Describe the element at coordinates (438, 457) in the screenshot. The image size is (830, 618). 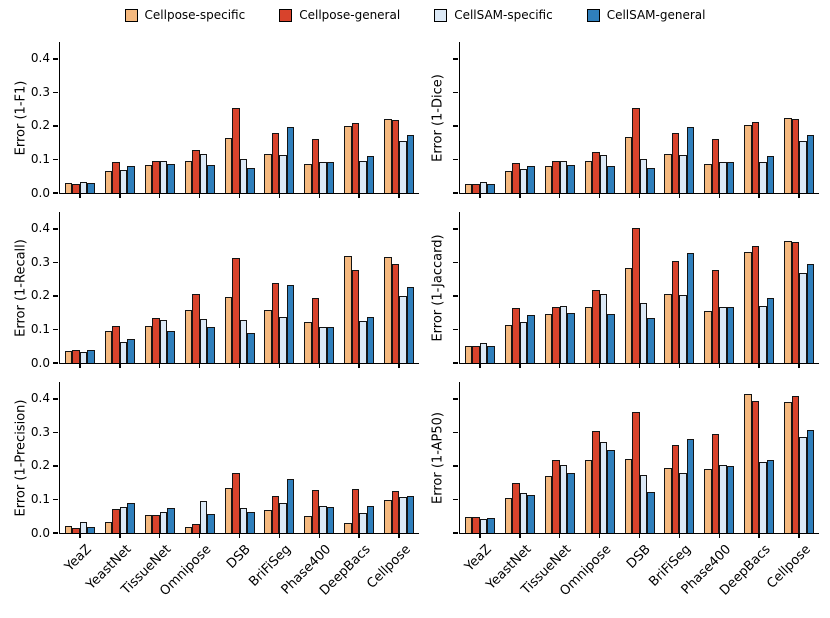
I see `y-axis-label: Error (1-AP50)` at that location.